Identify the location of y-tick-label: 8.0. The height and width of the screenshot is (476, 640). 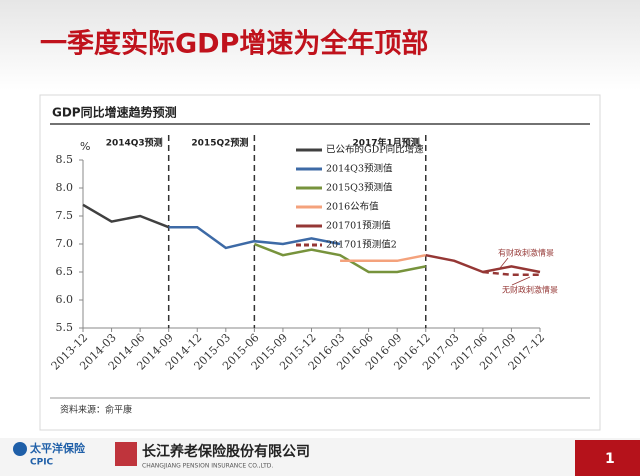
(65, 187).